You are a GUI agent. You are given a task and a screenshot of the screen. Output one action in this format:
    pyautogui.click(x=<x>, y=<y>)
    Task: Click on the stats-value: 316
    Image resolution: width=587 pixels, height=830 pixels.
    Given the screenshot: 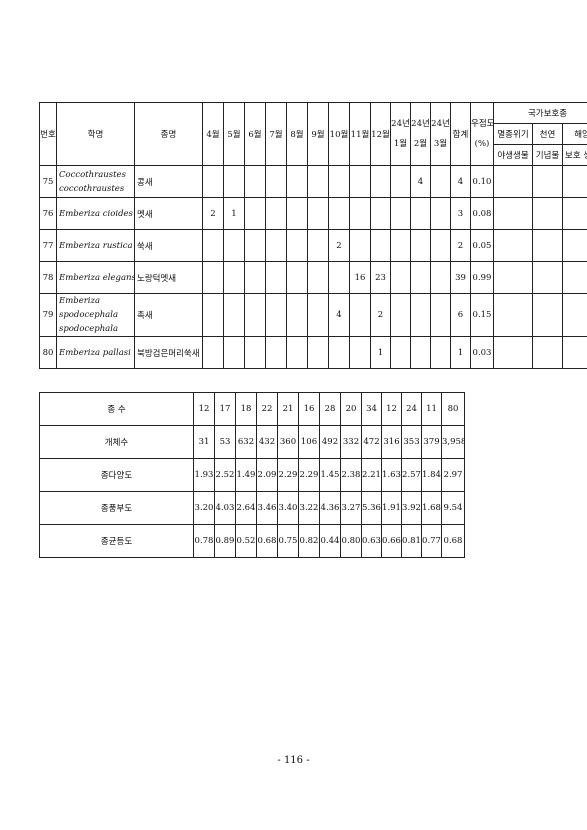 What is the action you would take?
    pyautogui.click(x=391, y=442)
    